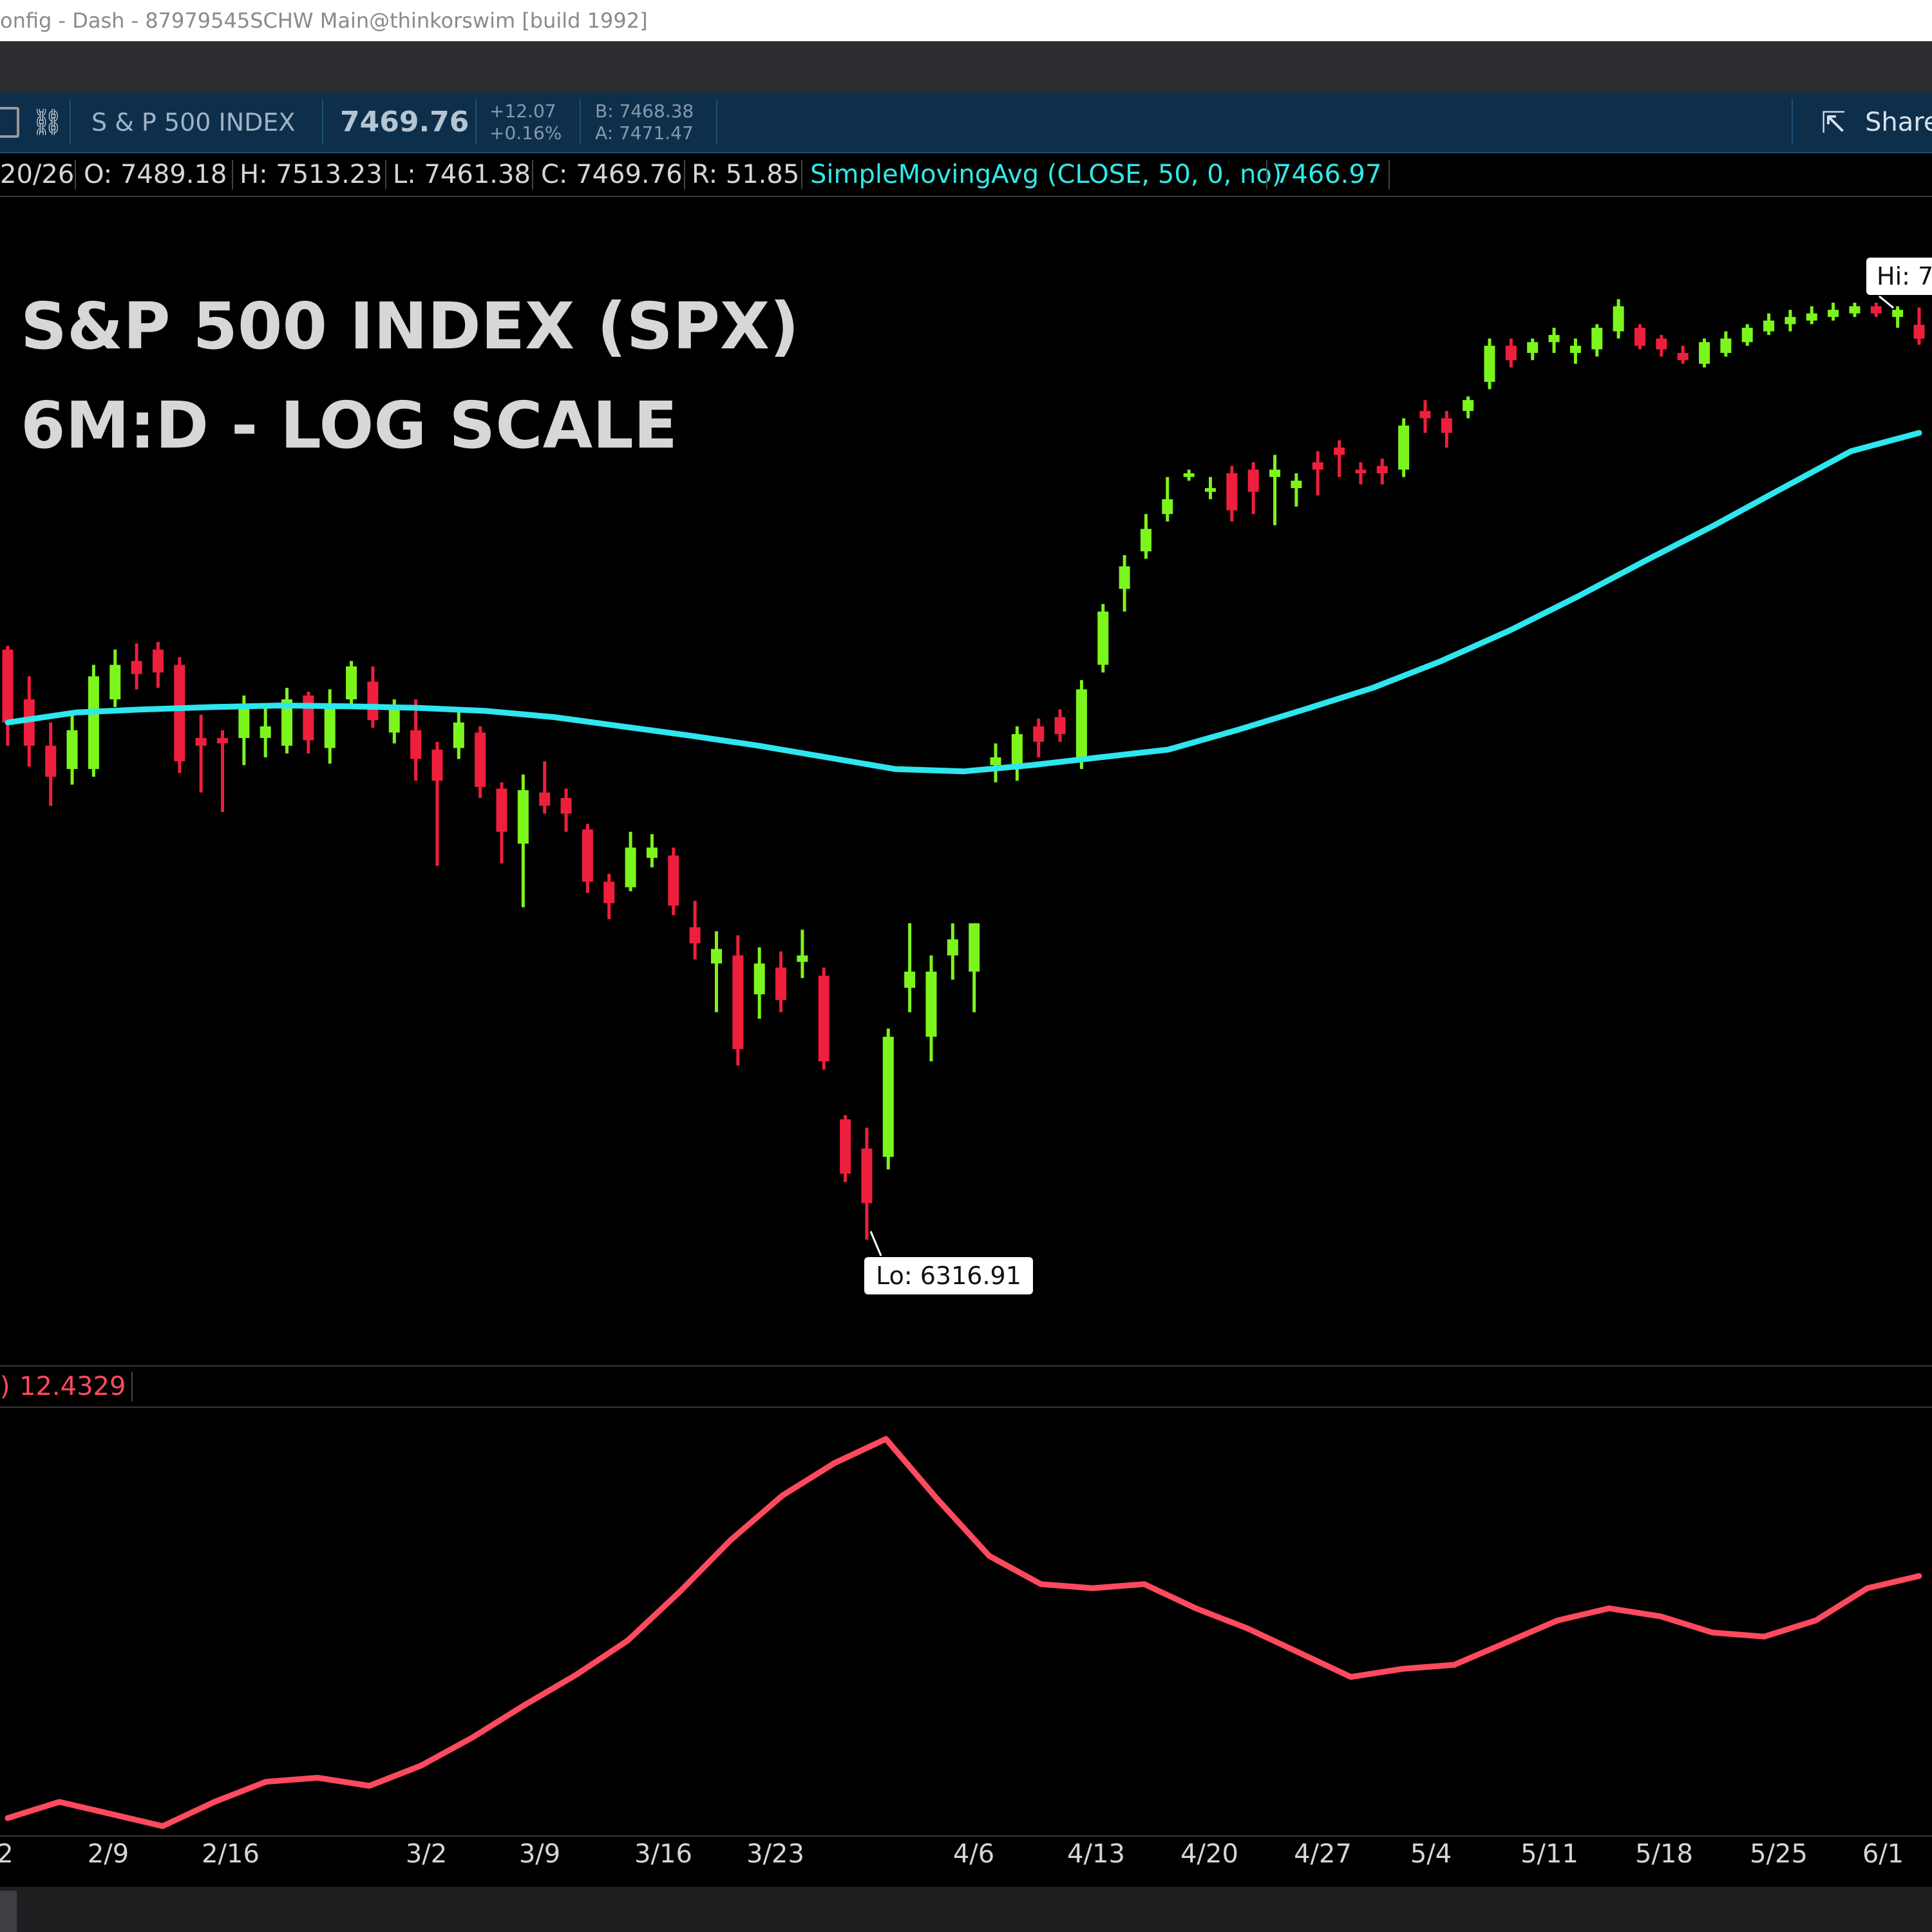 Image resolution: width=1932 pixels, height=1932 pixels. Describe the element at coordinates (1834, 123) in the screenshot. I see `share-icon: ⇱` at that location.